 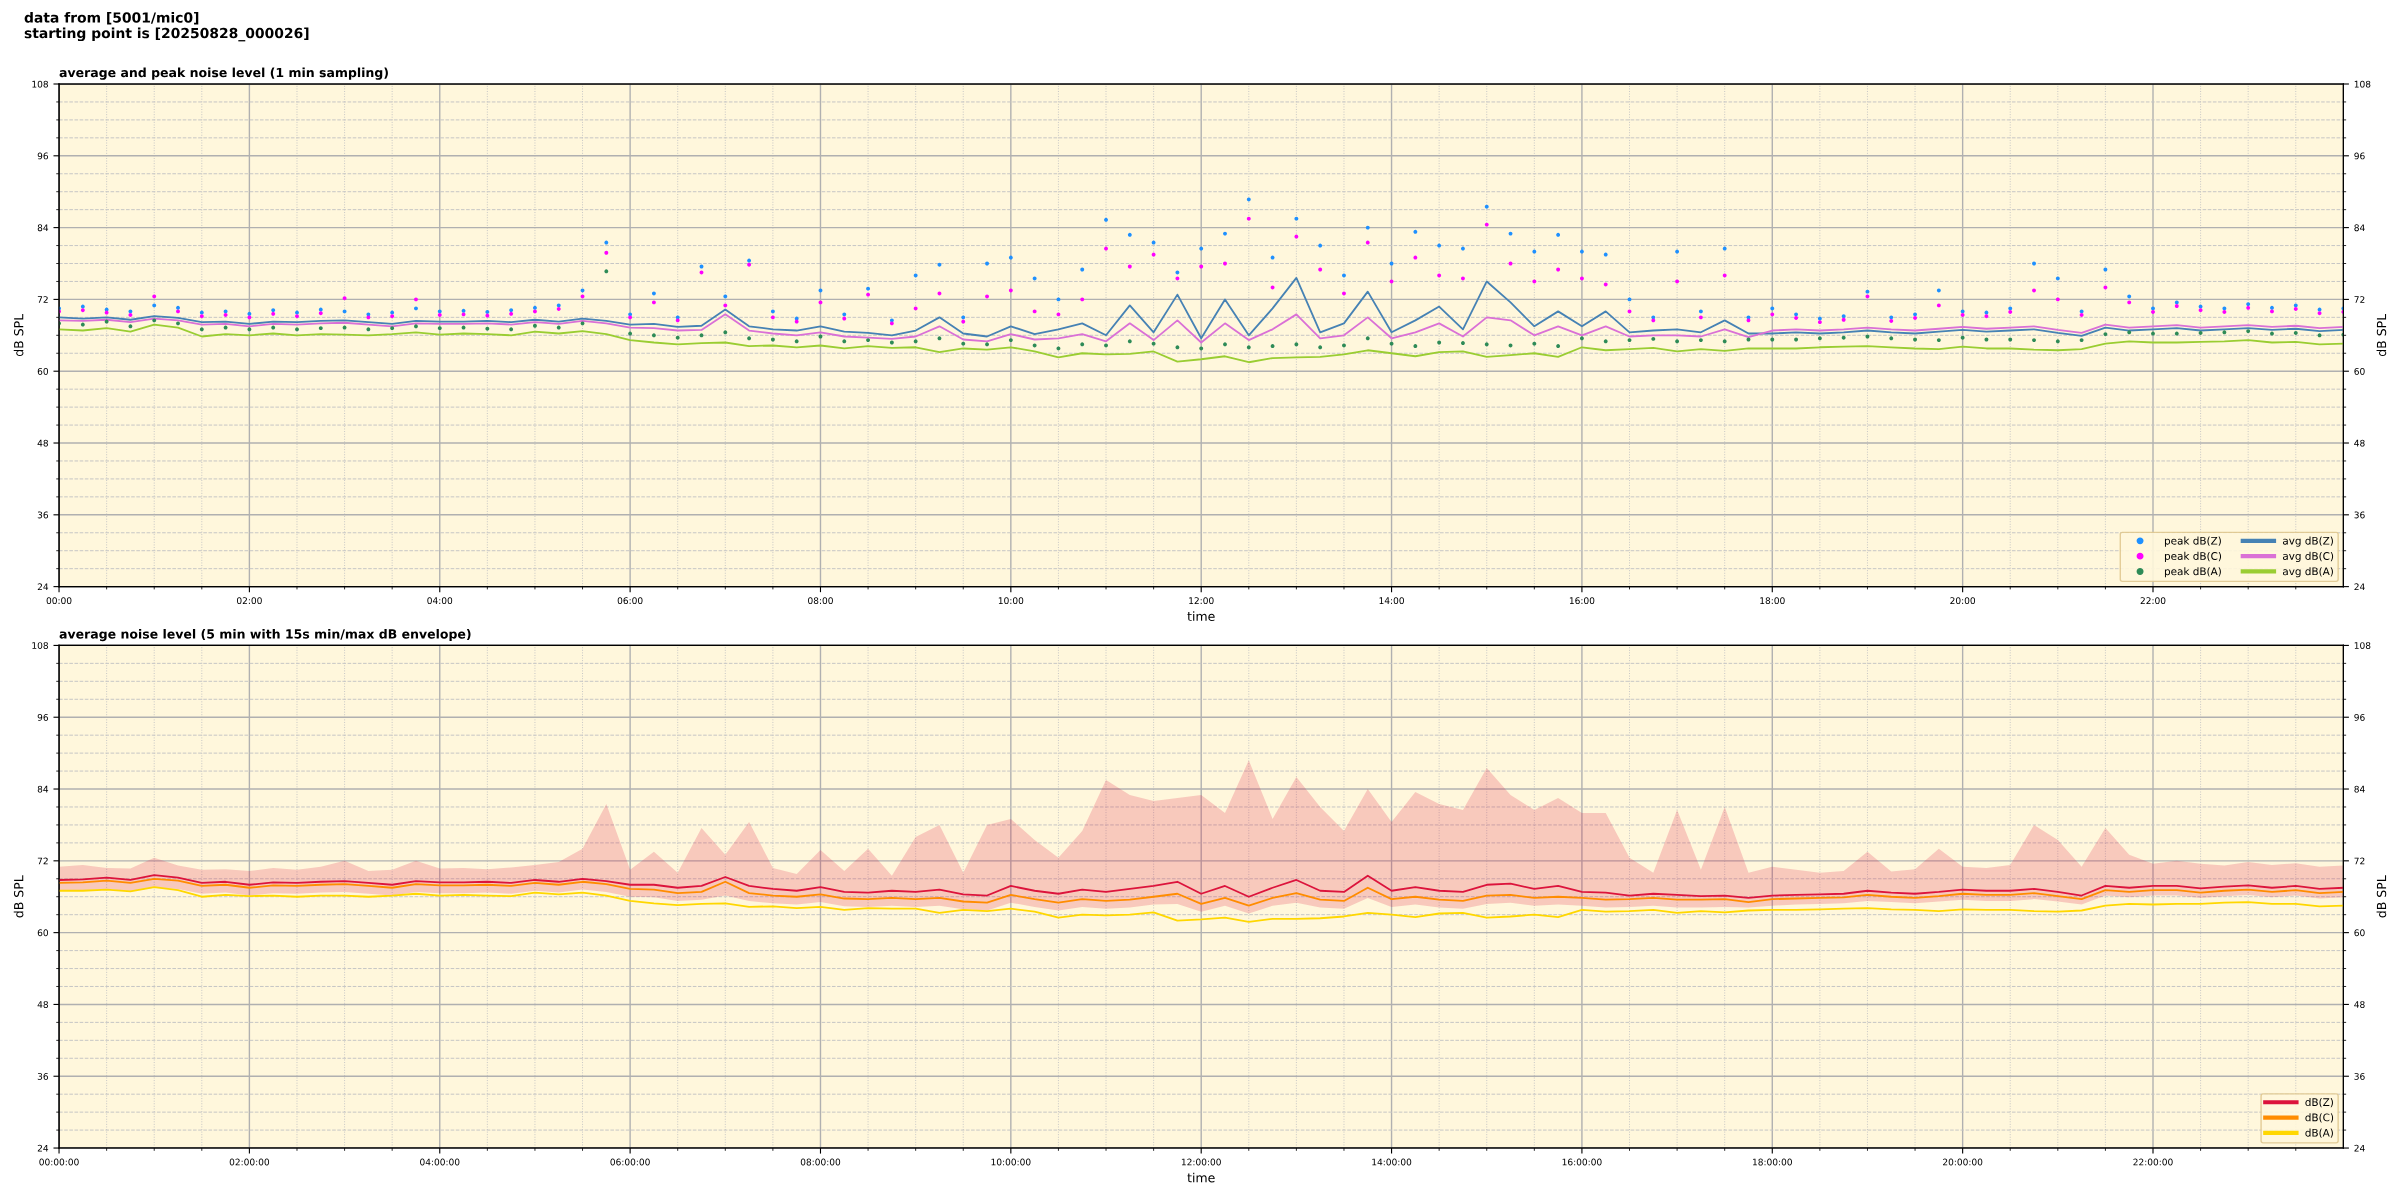 I want to click on x-tick-label: 06:00, so click(x=630, y=601).